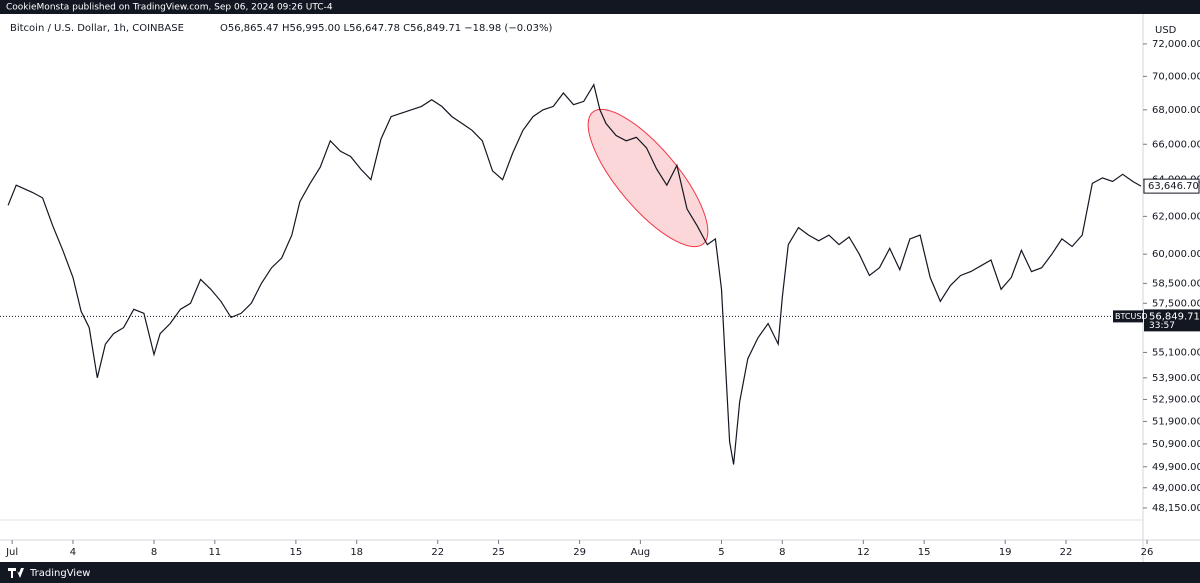  I want to click on x-tick-label: Aug, so click(641, 552).